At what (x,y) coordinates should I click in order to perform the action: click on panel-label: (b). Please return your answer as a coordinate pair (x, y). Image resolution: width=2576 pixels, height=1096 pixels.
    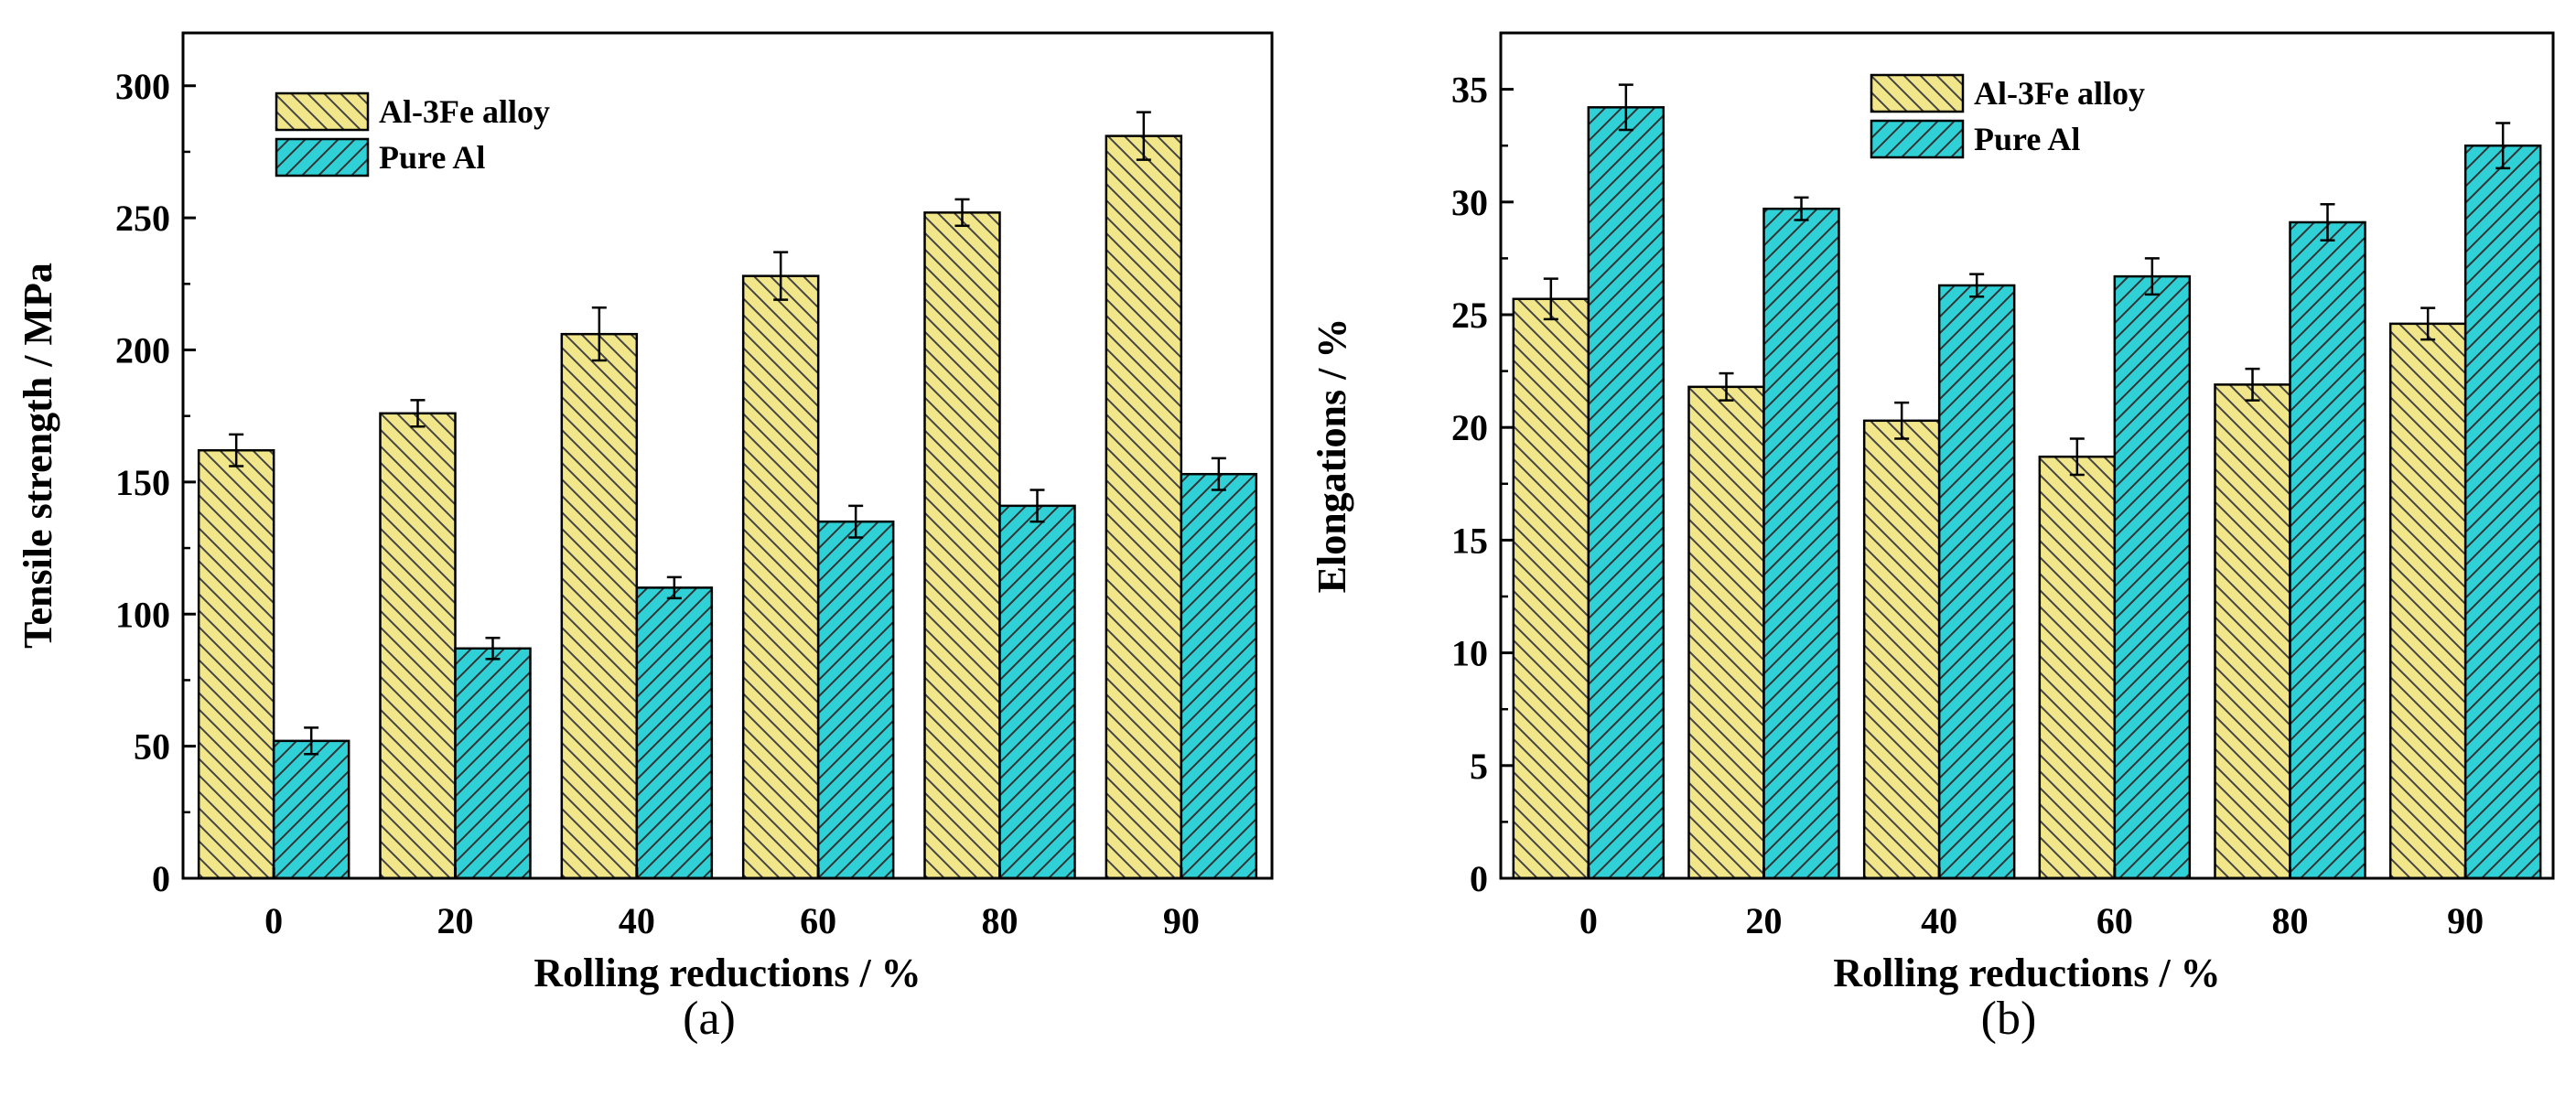
    Looking at the image, I should click on (2009, 1019).